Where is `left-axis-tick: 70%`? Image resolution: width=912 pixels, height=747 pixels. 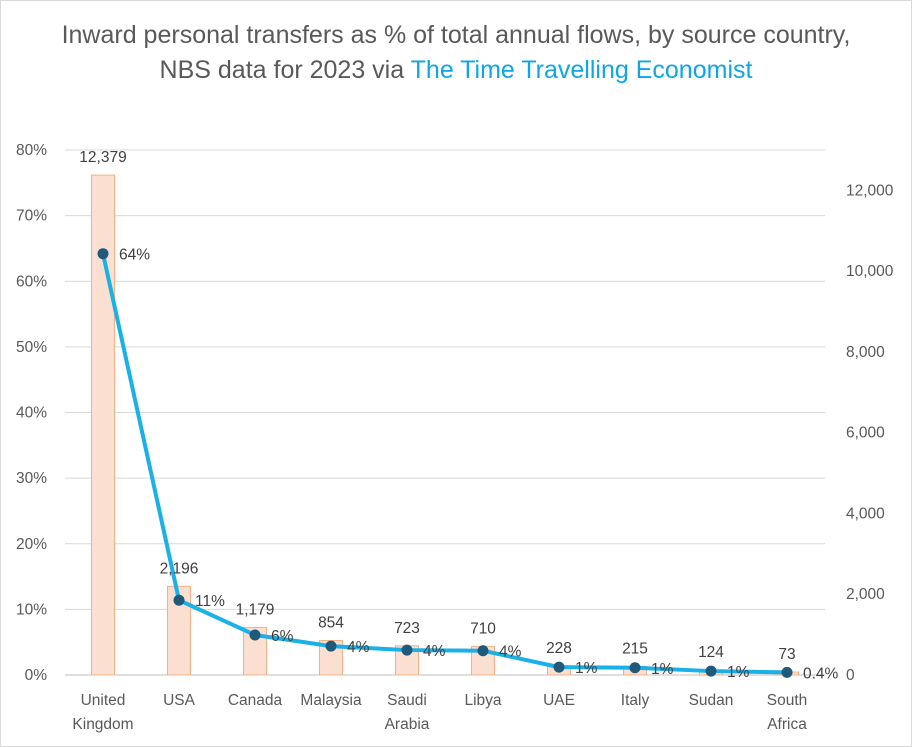
left-axis-tick: 70% is located at coordinates (31, 216).